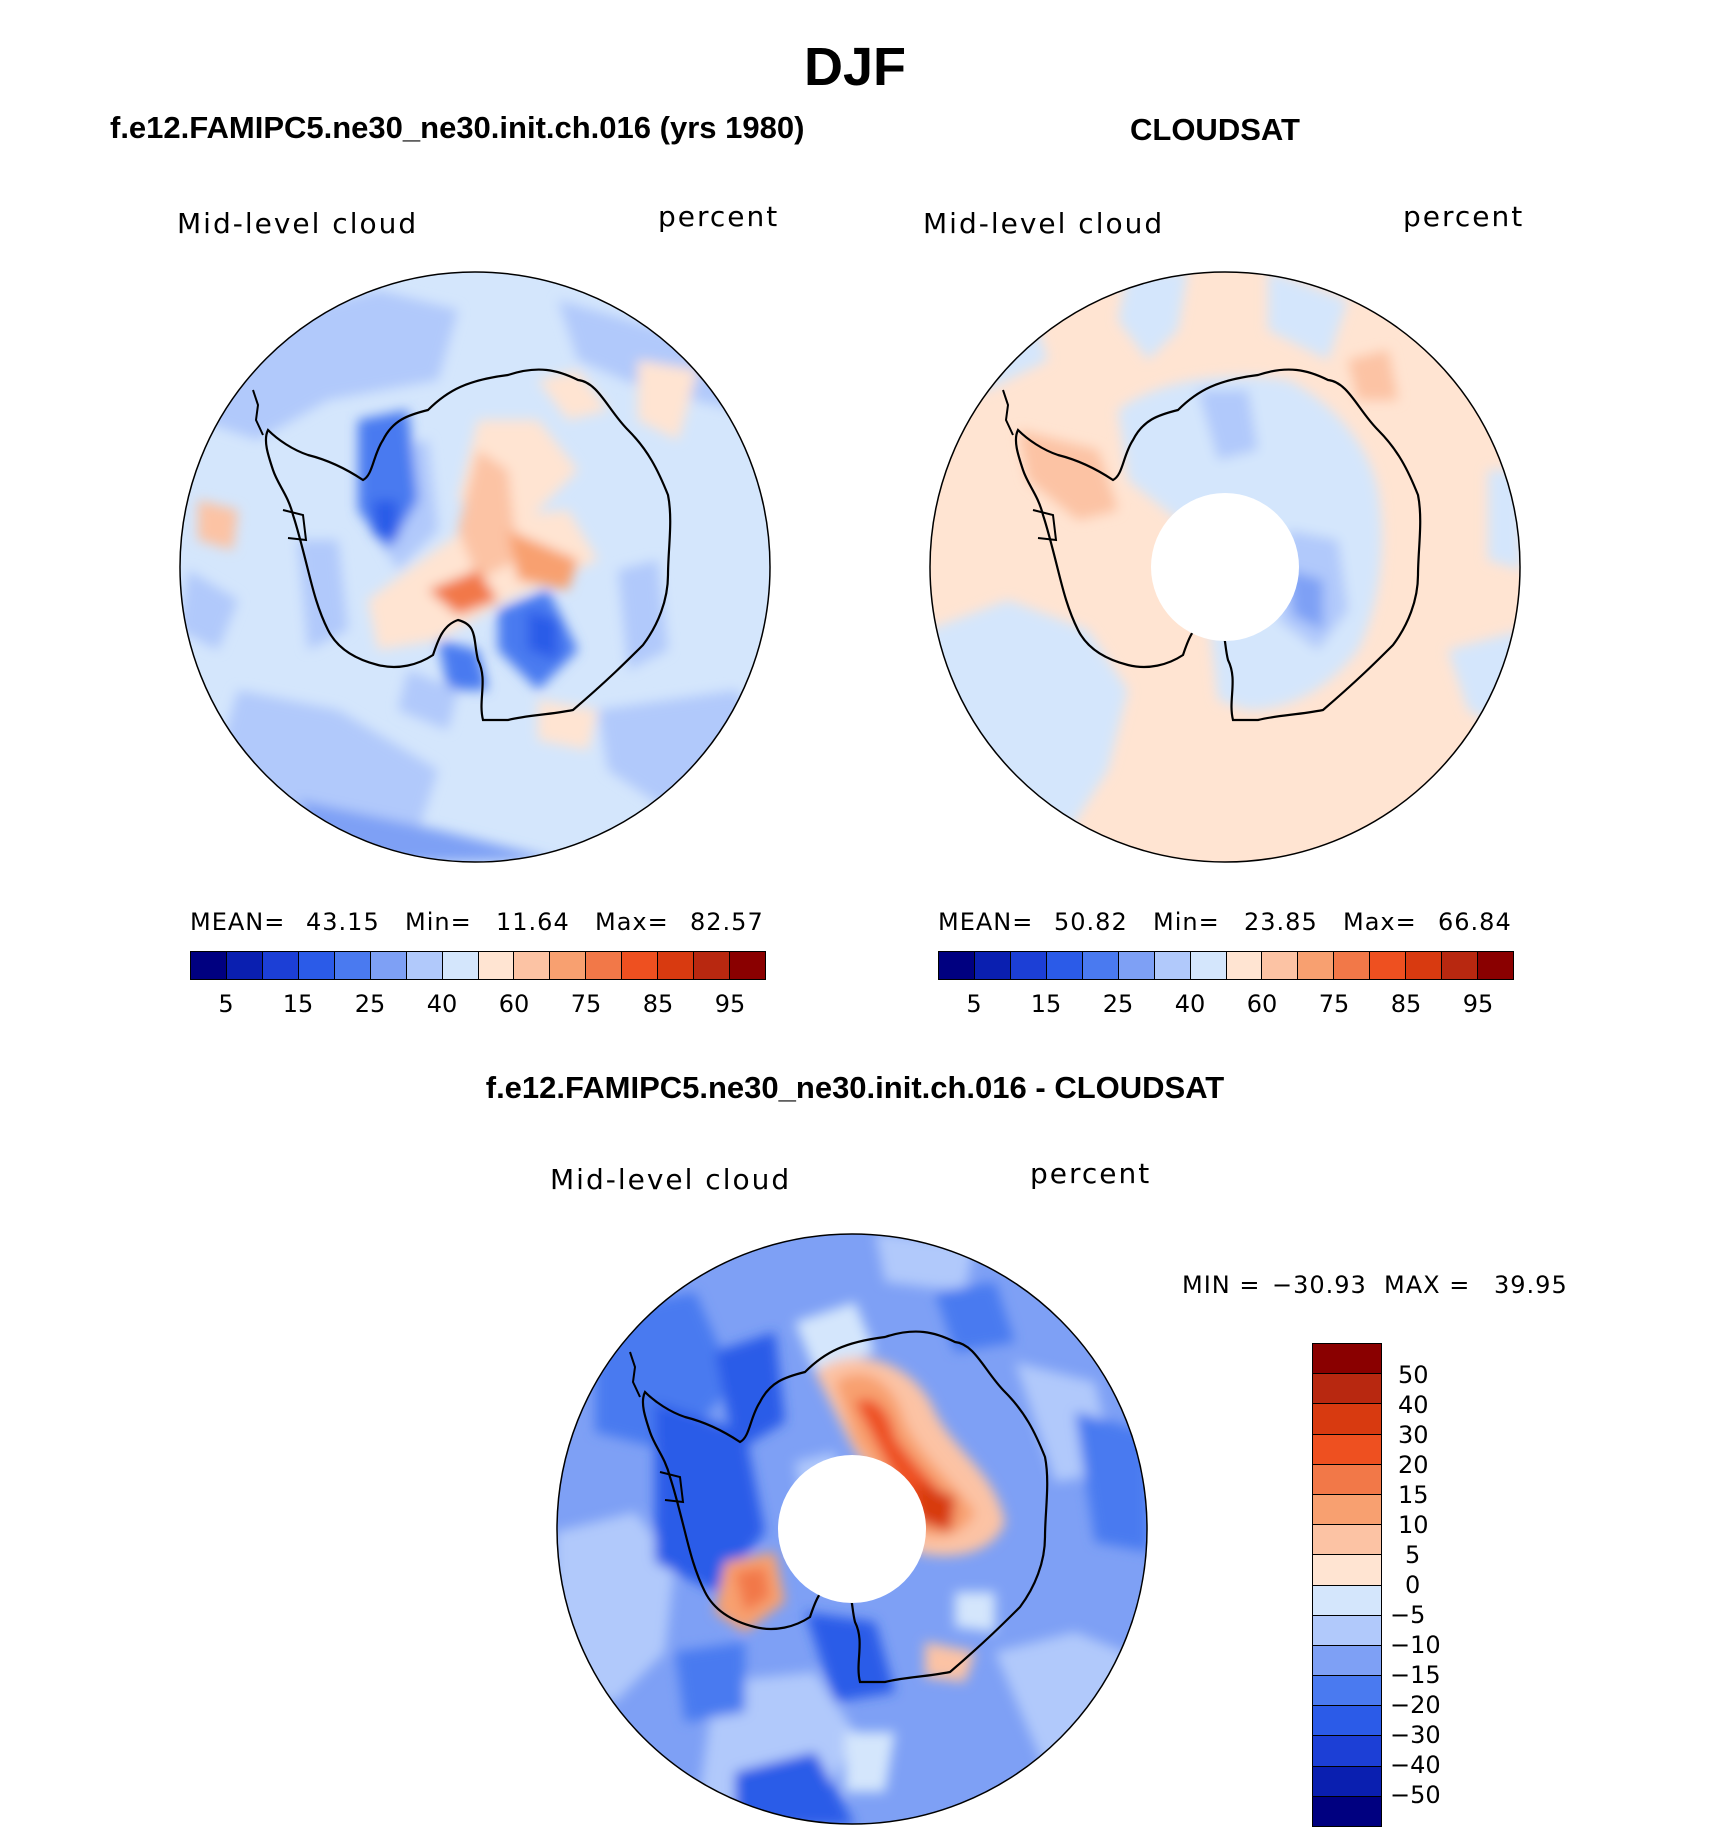  I want to click on p1-mean-label: MEAN=, so click(238, 922).